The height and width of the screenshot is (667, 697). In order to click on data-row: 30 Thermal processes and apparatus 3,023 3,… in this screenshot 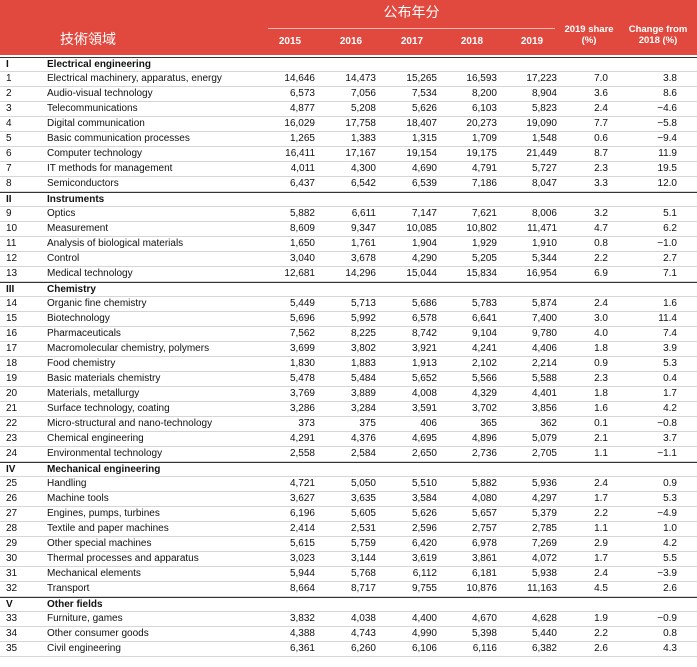, I will do `click(348, 559)`.